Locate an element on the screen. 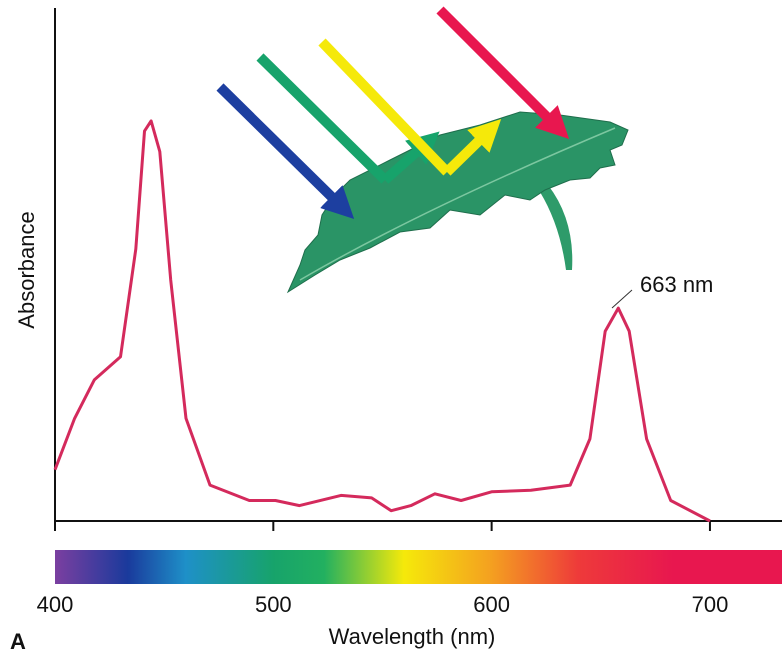 Image resolution: width=782 pixels, height=661 pixels. x-tick-label: 700 is located at coordinates (710, 604).